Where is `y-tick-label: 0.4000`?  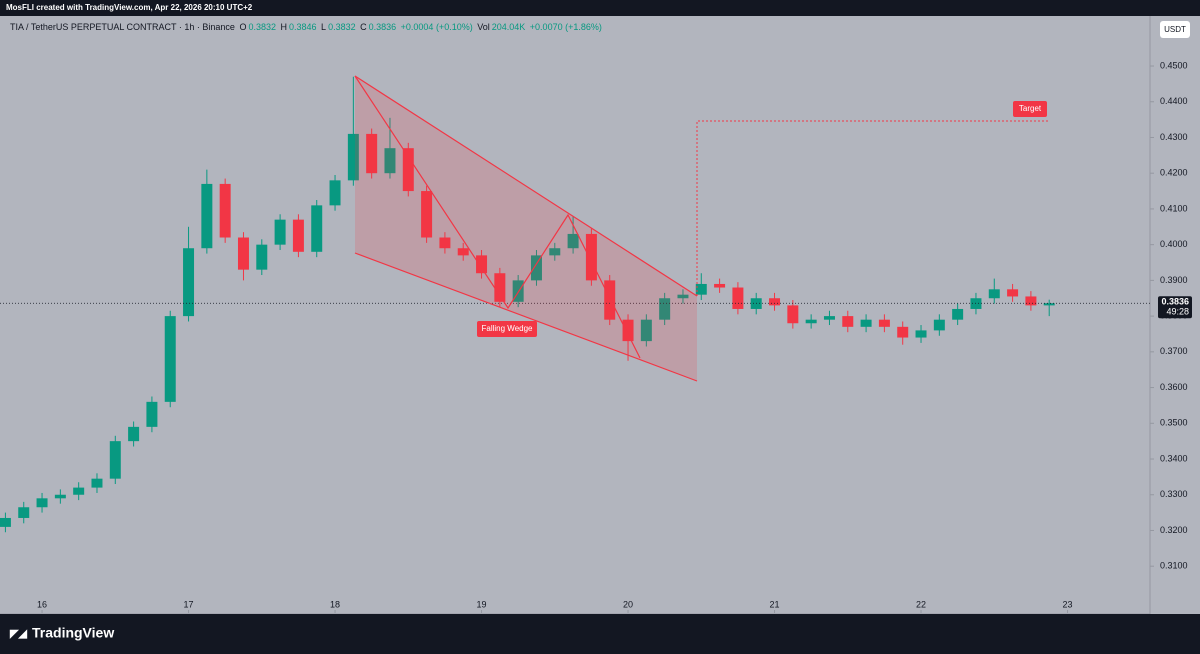
y-tick-label: 0.4000 is located at coordinates (1174, 244).